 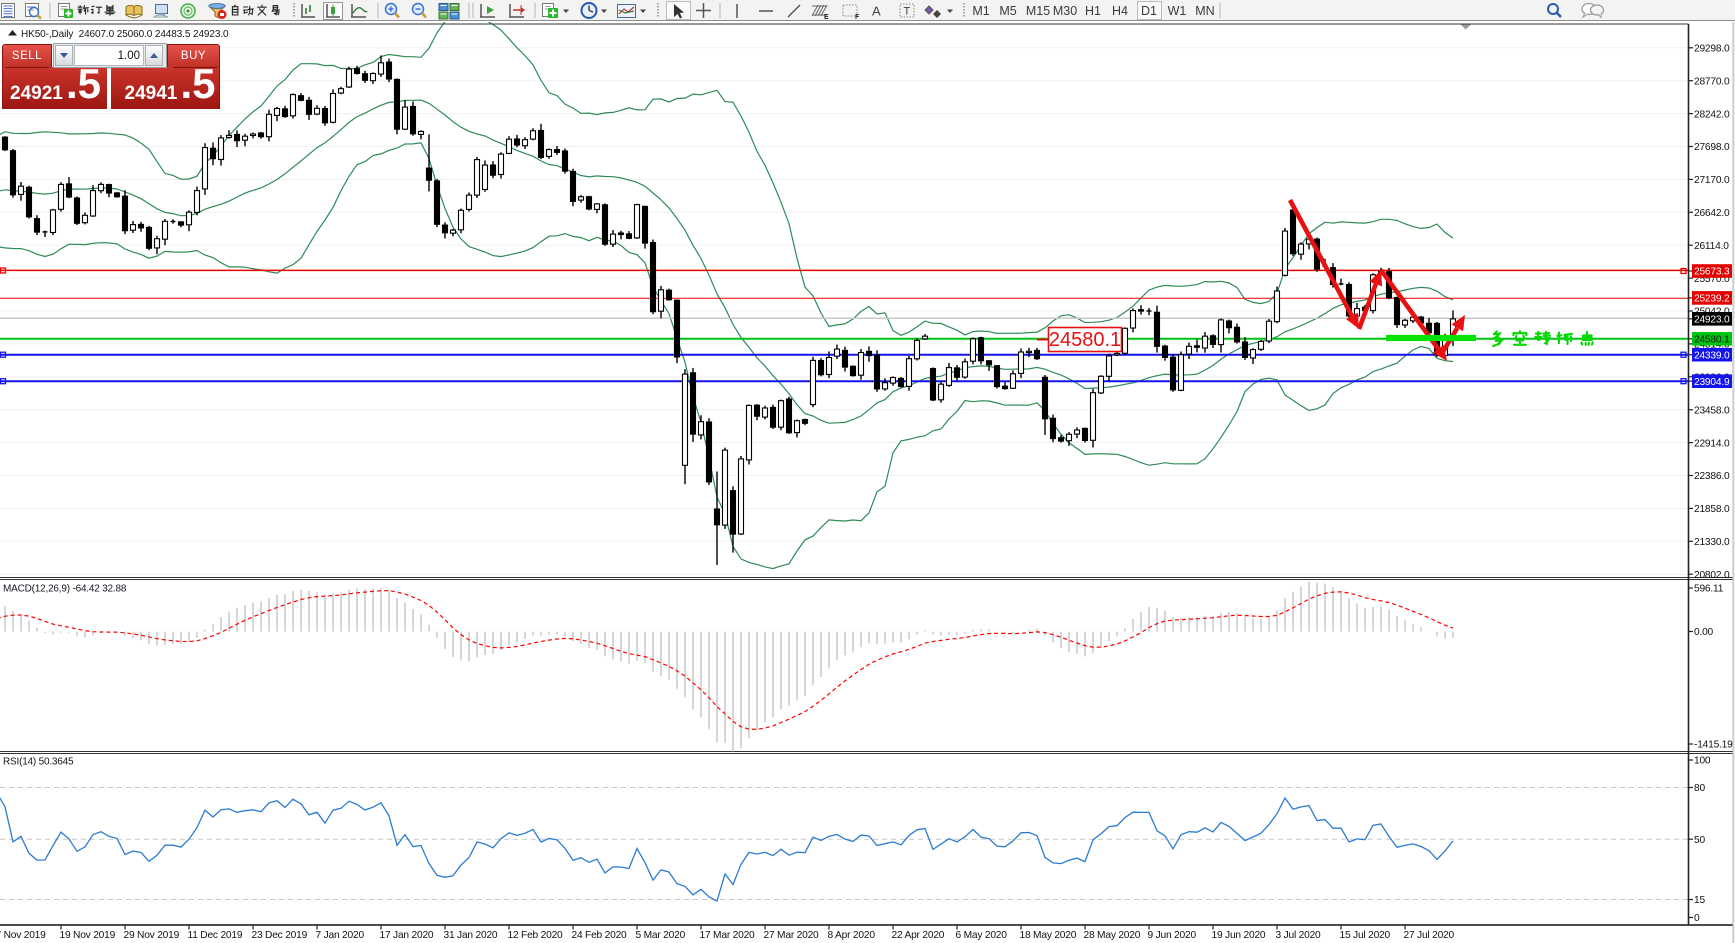 What do you see at coordinates (1712, 443) in the screenshot?
I see `svg-text: 22914.0` at bounding box center [1712, 443].